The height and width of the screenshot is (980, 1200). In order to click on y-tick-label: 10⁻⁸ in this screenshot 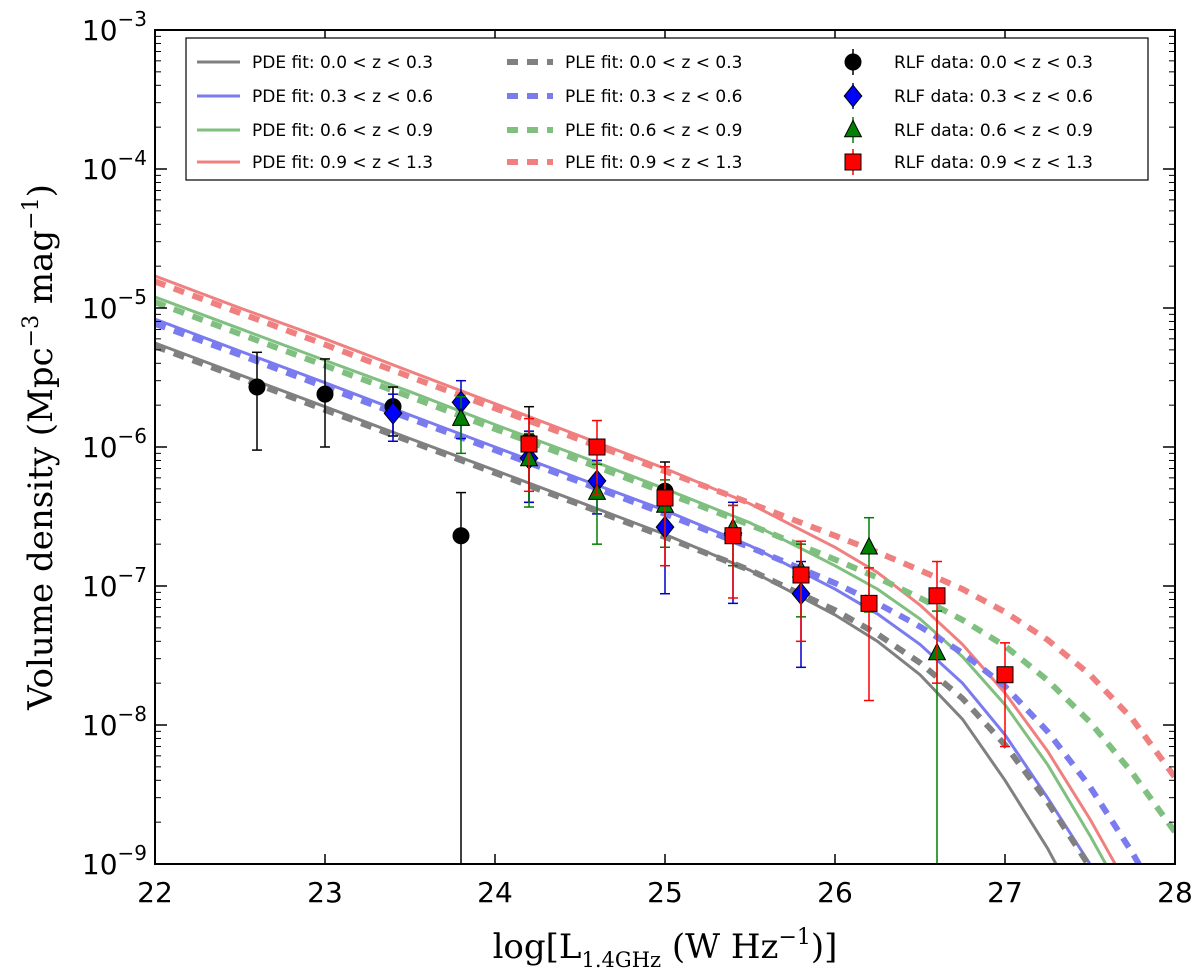, I will do `click(114, 722)`.